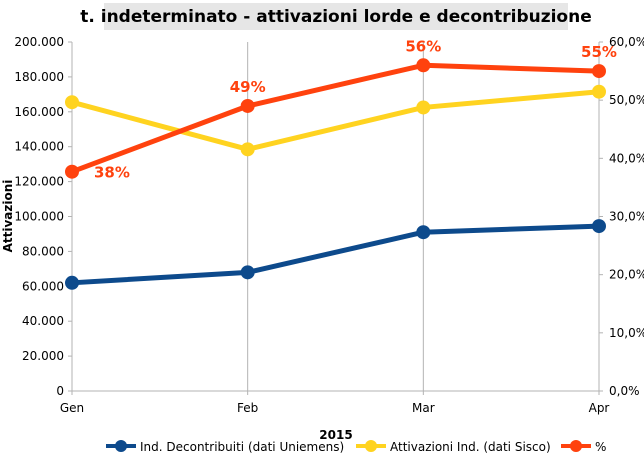 The width and height of the screenshot is (644, 454). I want to click on y-tick-label: 120.000, so click(39, 182).